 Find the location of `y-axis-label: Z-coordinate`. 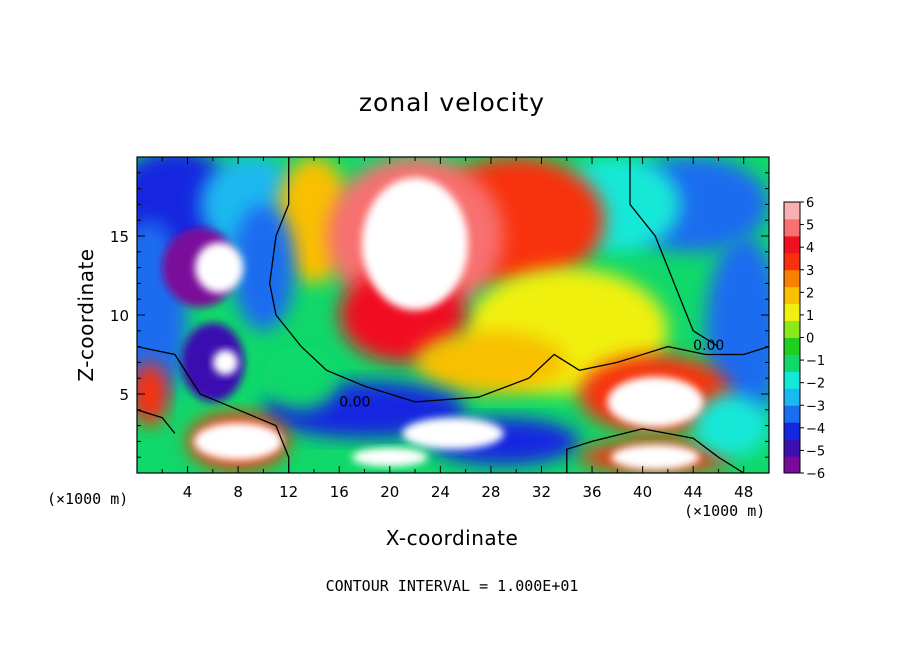

y-axis-label: Z-coordinate is located at coordinates (86, 315).